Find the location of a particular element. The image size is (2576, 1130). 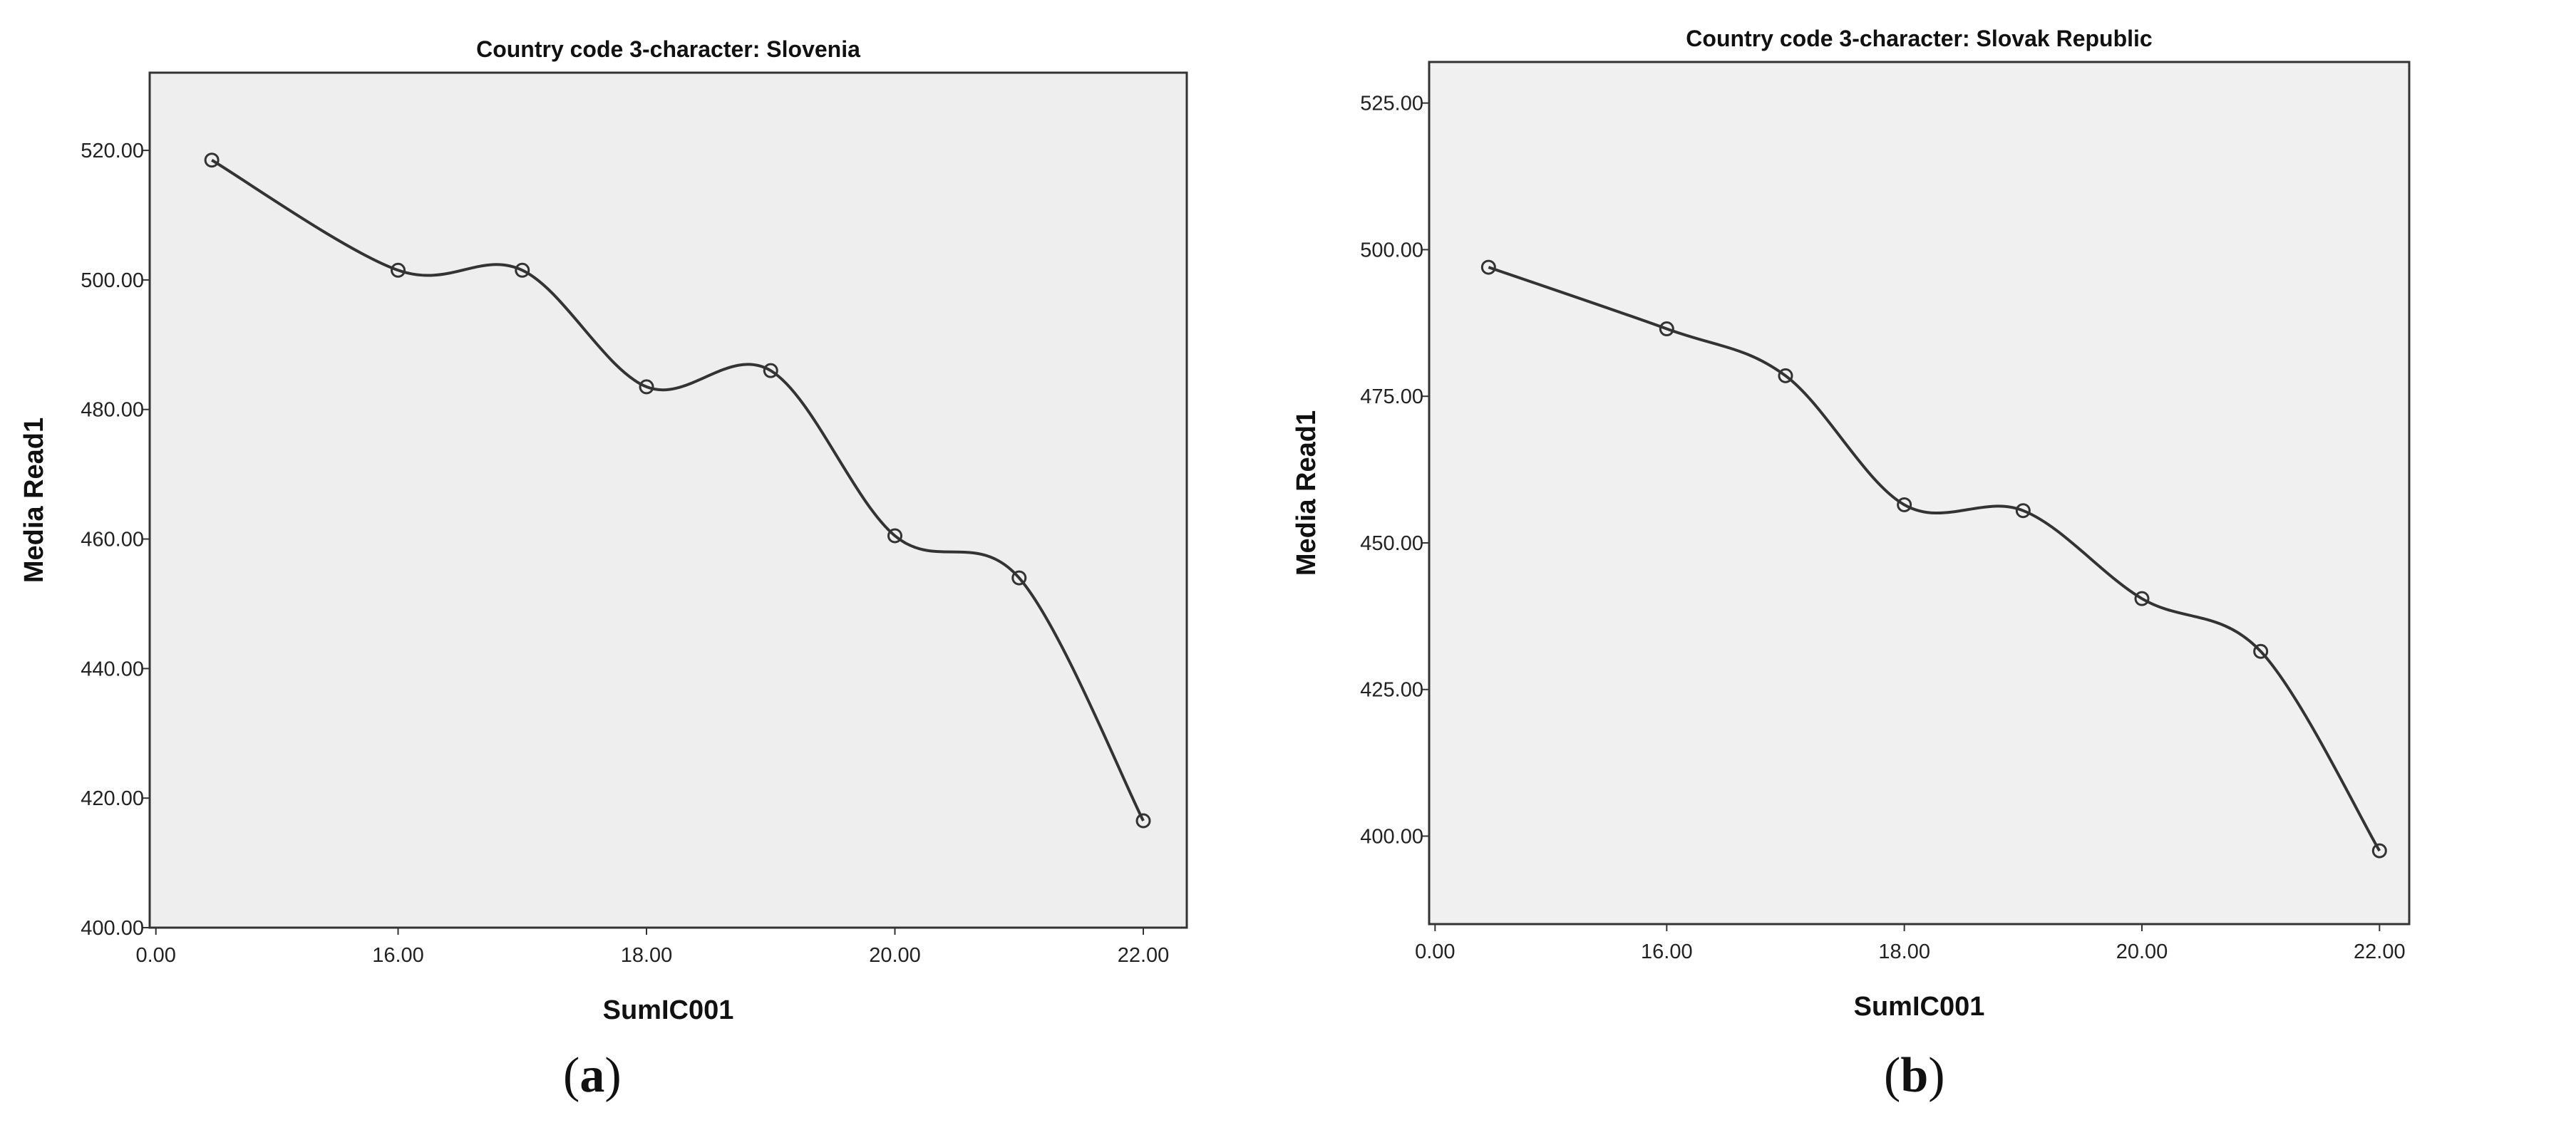

chart-b-x-tick-label: 0.00 is located at coordinates (1435, 951).